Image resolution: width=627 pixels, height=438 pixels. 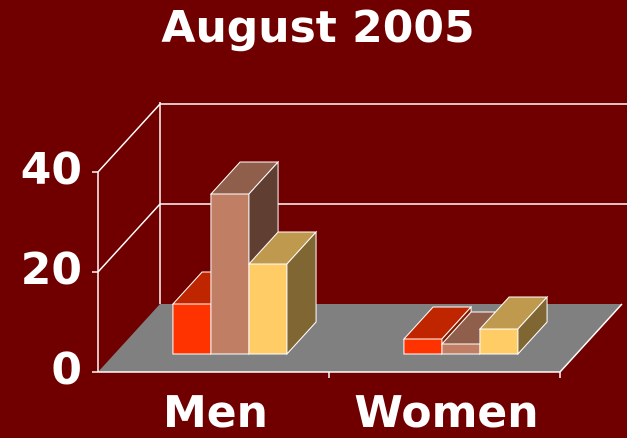 What do you see at coordinates (446, 412) in the screenshot?
I see `x-tick-label: Women` at bounding box center [446, 412].